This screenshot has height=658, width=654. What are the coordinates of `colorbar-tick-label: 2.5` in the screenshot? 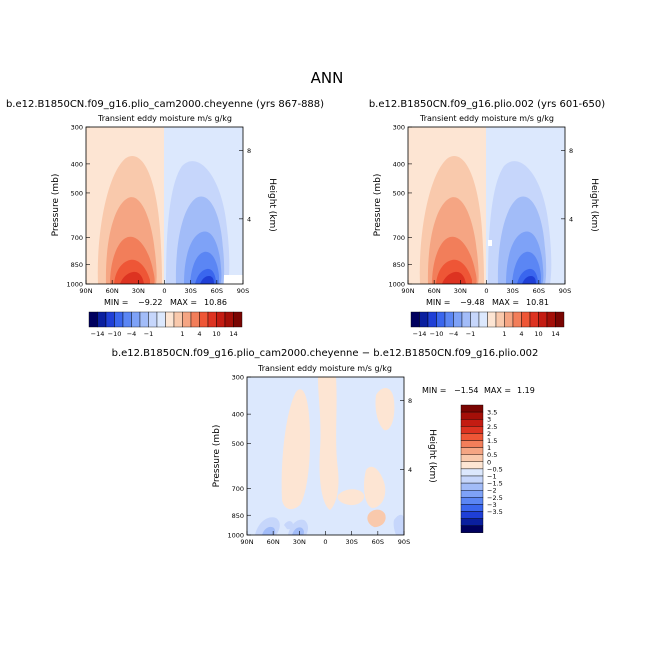 It's located at (492, 427).